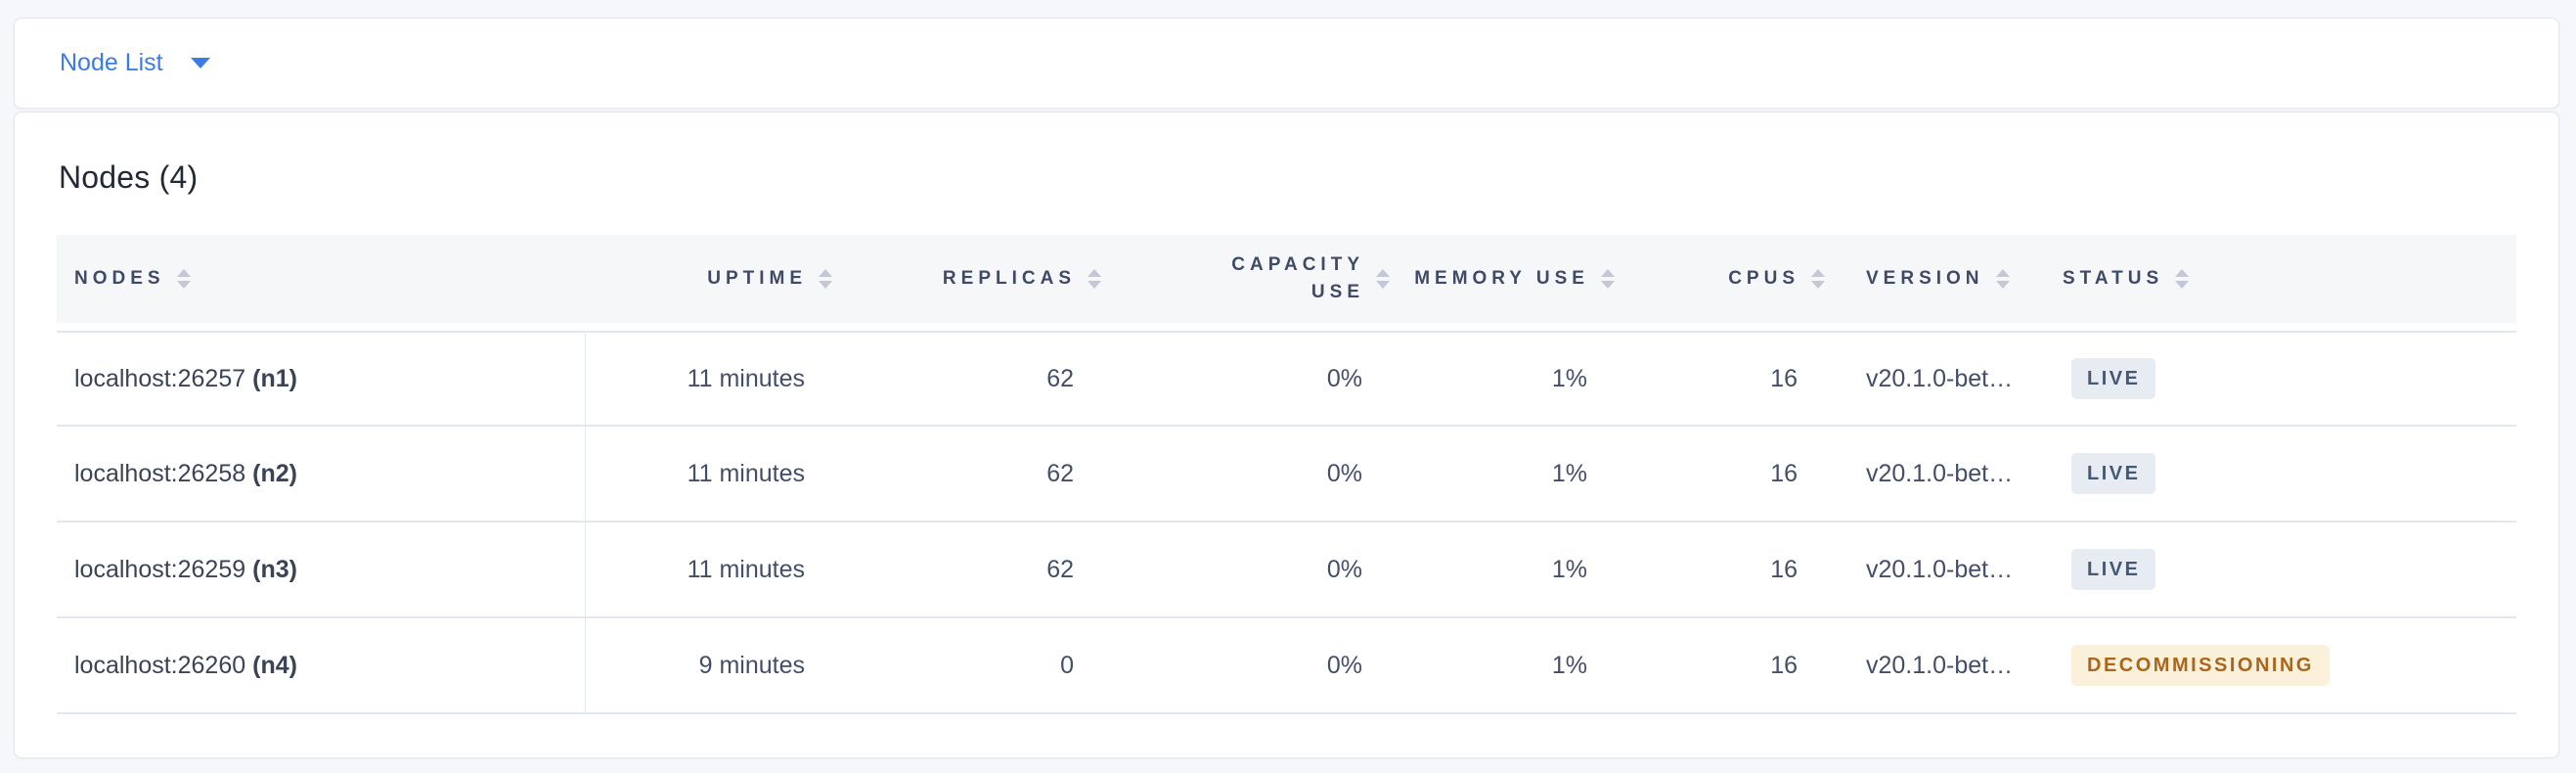 The height and width of the screenshot is (773, 2576). What do you see at coordinates (2200, 666) in the screenshot?
I see `status-badge: DECOMMISSIONING` at bounding box center [2200, 666].